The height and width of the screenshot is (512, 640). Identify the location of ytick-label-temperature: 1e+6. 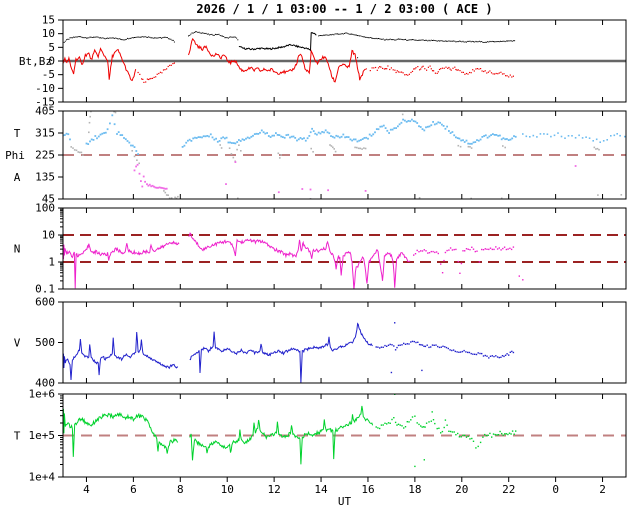
(42, 394).